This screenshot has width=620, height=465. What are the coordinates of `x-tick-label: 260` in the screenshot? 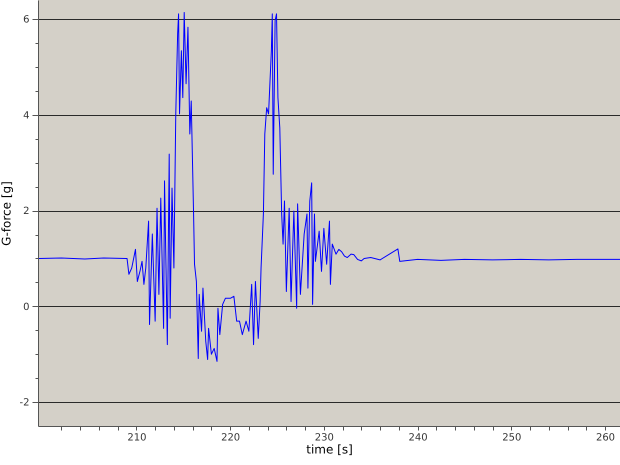 It's located at (606, 438).